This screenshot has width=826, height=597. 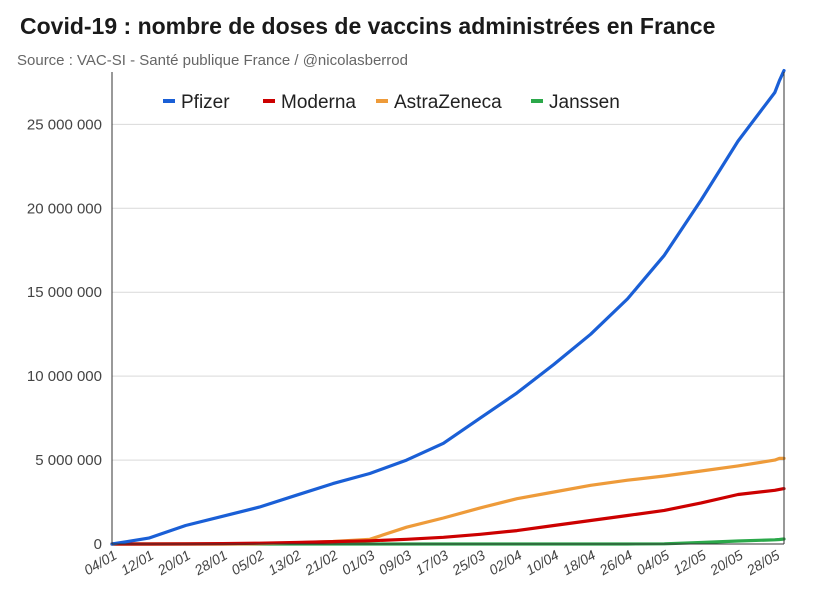 What do you see at coordinates (320, 563) in the screenshot?
I see `x-tick-label: 21/02` at bounding box center [320, 563].